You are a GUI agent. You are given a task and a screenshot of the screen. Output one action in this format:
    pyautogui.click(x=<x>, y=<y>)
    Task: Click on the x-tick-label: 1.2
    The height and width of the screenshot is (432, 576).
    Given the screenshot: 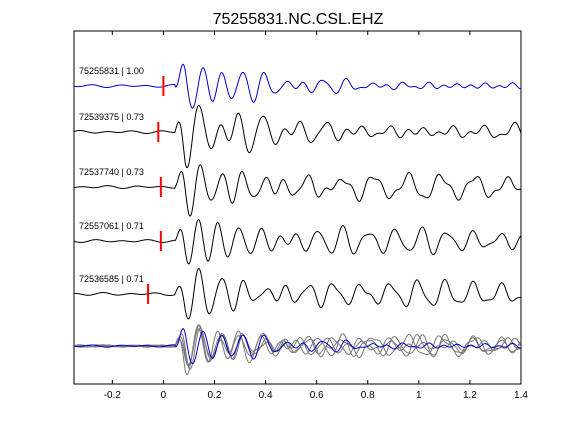 What is the action you would take?
    pyautogui.click(x=470, y=395)
    